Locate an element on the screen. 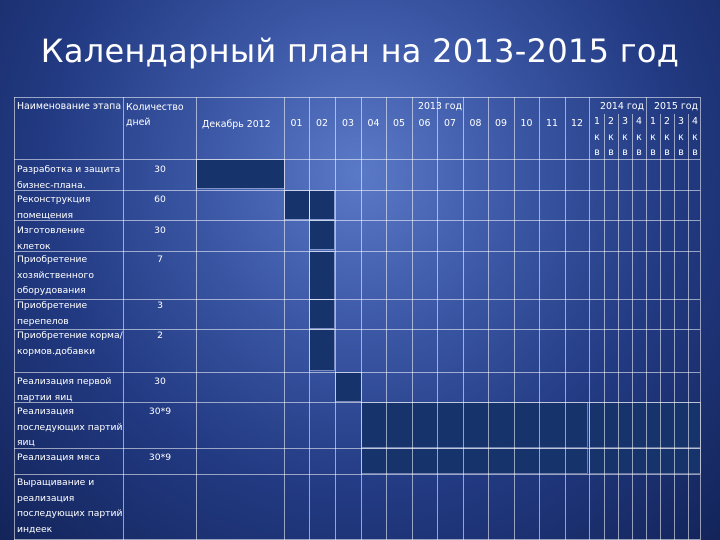 The width and height of the screenshot is (720, 540). bar-row2-m01 is located at coordinates (297, 205).